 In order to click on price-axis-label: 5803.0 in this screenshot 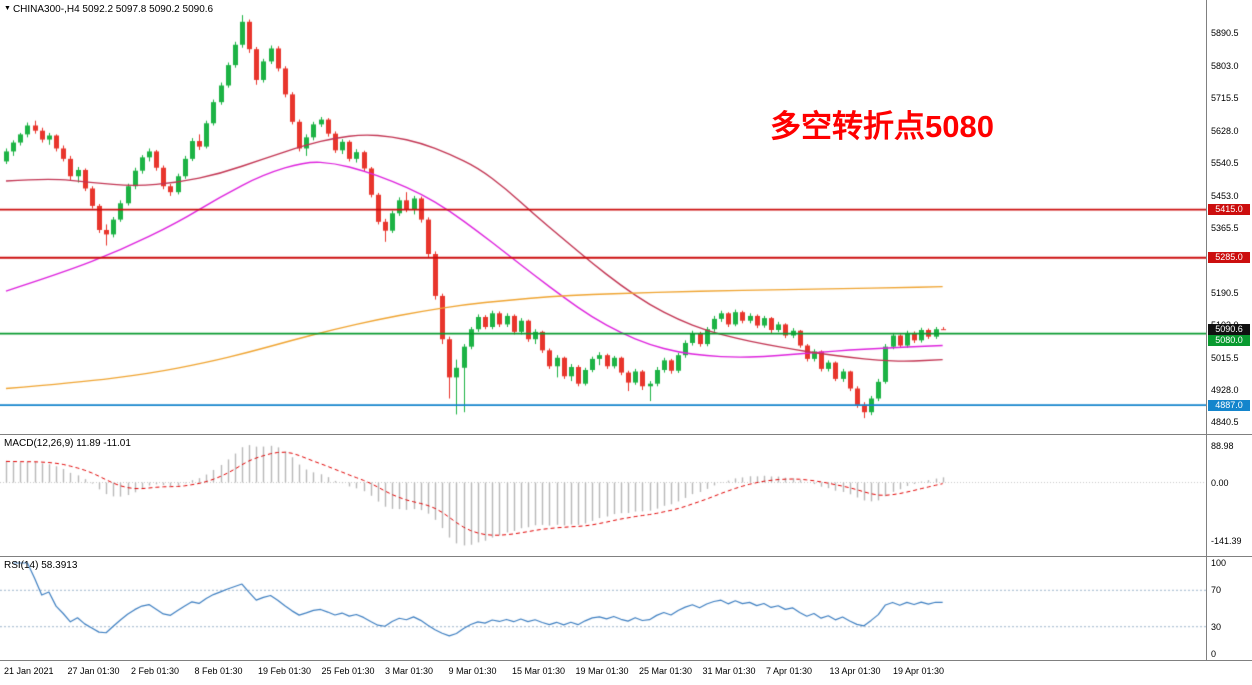, I will do `click(1225, 65)`.